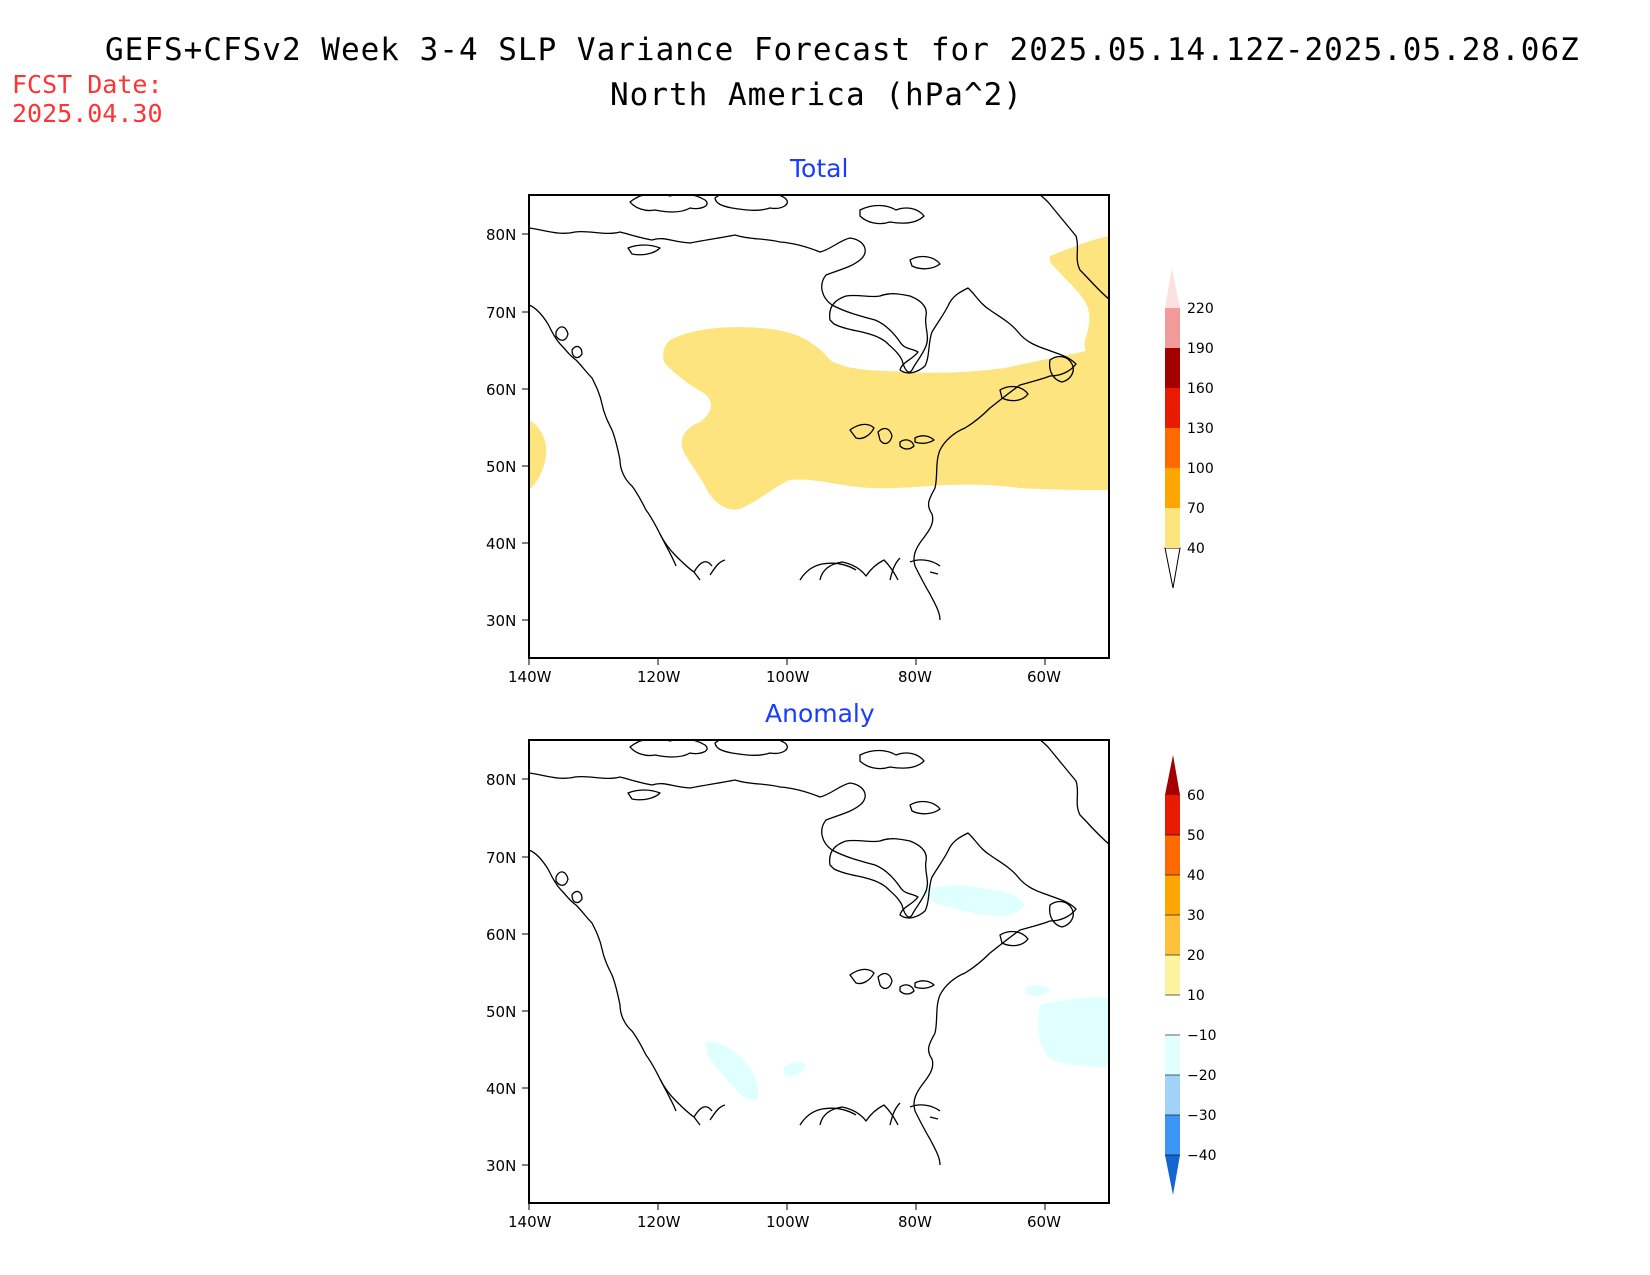  I want to click on colorbar-label: −20, so click(1202, 1076).